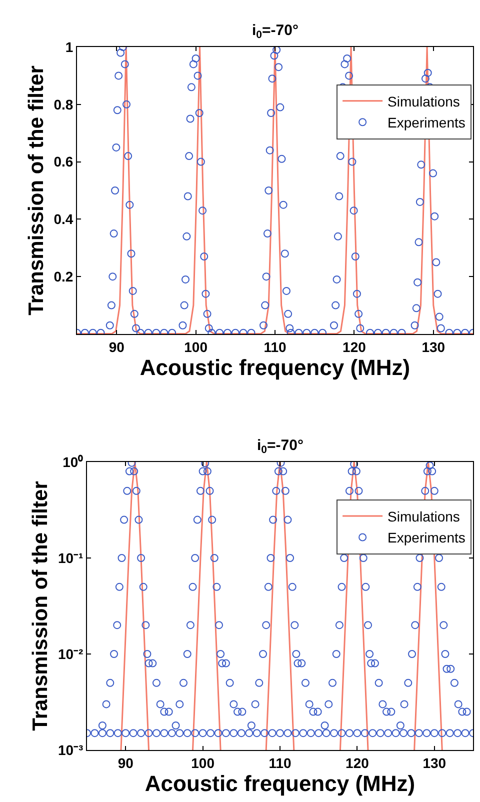 The height and width of the screenshot is (802, 480). What do you see at coordinates (71, 558) in the screenshot?
I see `y-tick-label: 10⁻¹` at bounding box center [71, 558].